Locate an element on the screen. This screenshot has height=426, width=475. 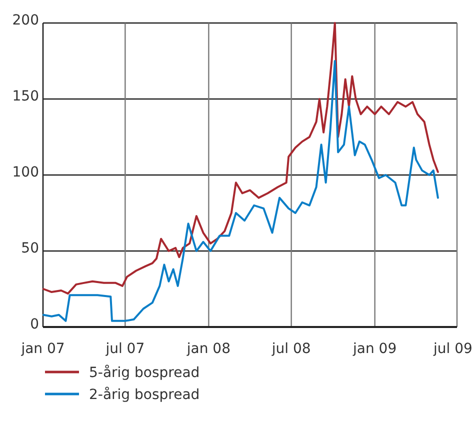
y-tick-label: 100 is located at coordinates (25, 172).